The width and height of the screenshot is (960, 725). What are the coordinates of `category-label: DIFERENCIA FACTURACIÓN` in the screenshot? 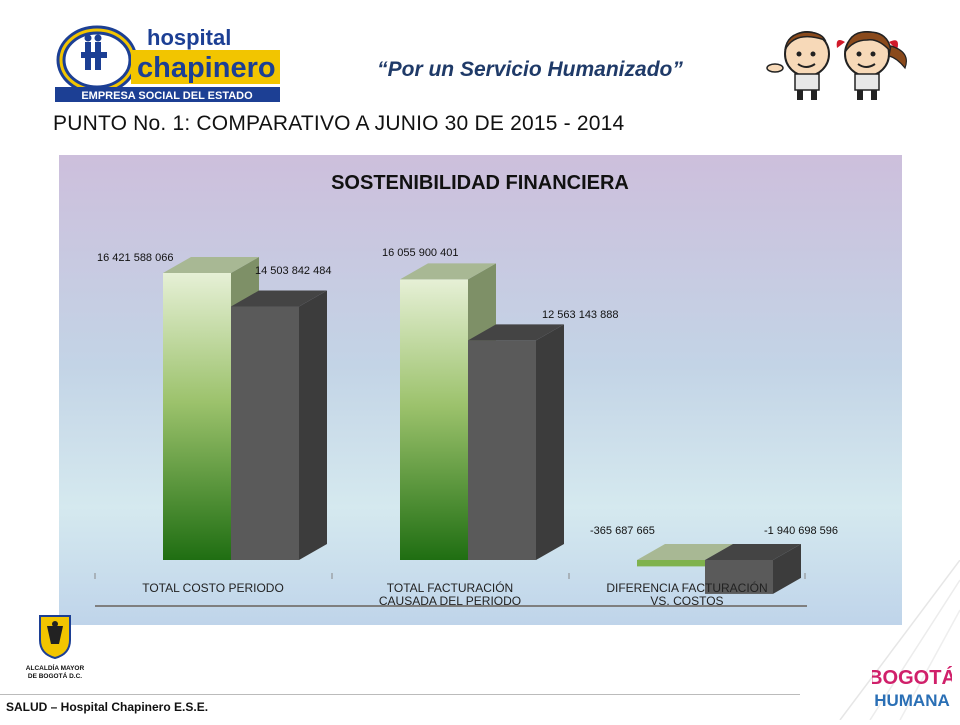 It's located at (686, 587).